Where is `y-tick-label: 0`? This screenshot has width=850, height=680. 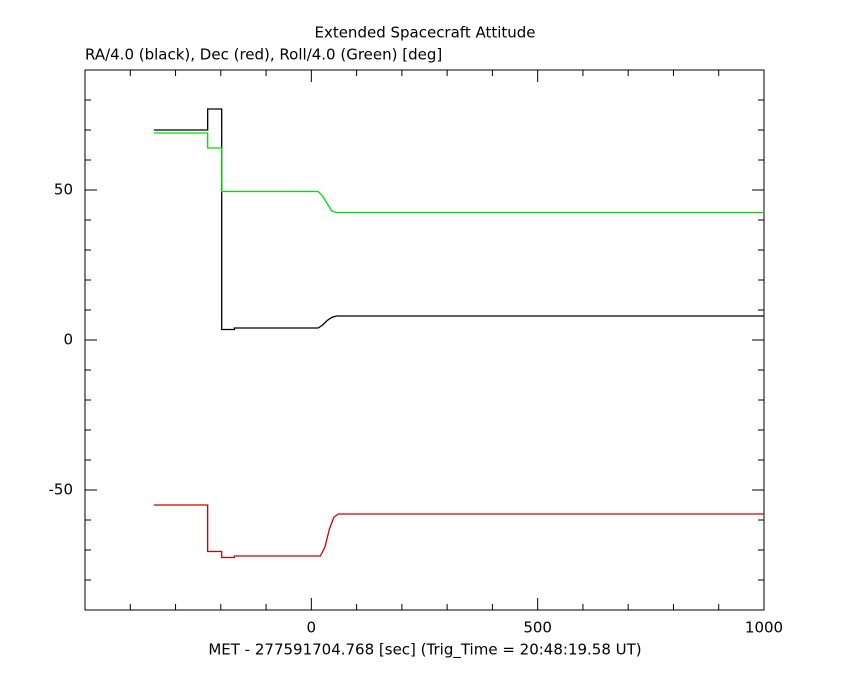
y-tick-label: 0 is located at coordinates (68, 340).